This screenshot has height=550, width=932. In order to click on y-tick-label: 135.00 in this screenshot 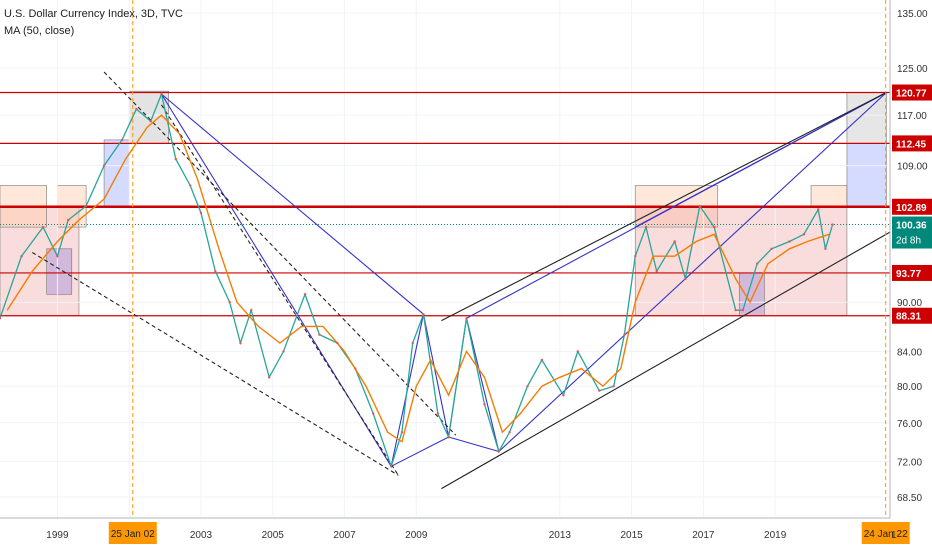, I will do `click(912, 14)`.